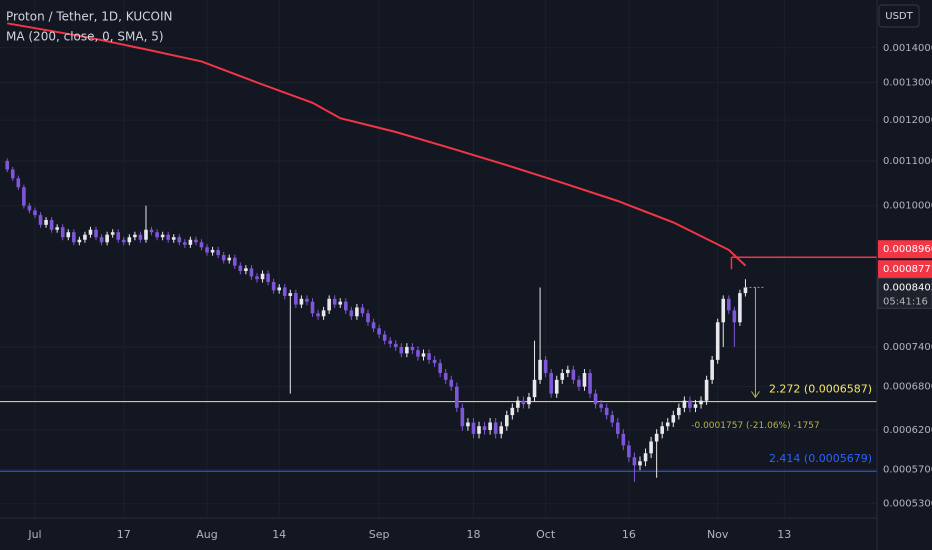 This screenshot has height=550, width=932. I want to click on x-tick-label: 16, so click(629, 534).